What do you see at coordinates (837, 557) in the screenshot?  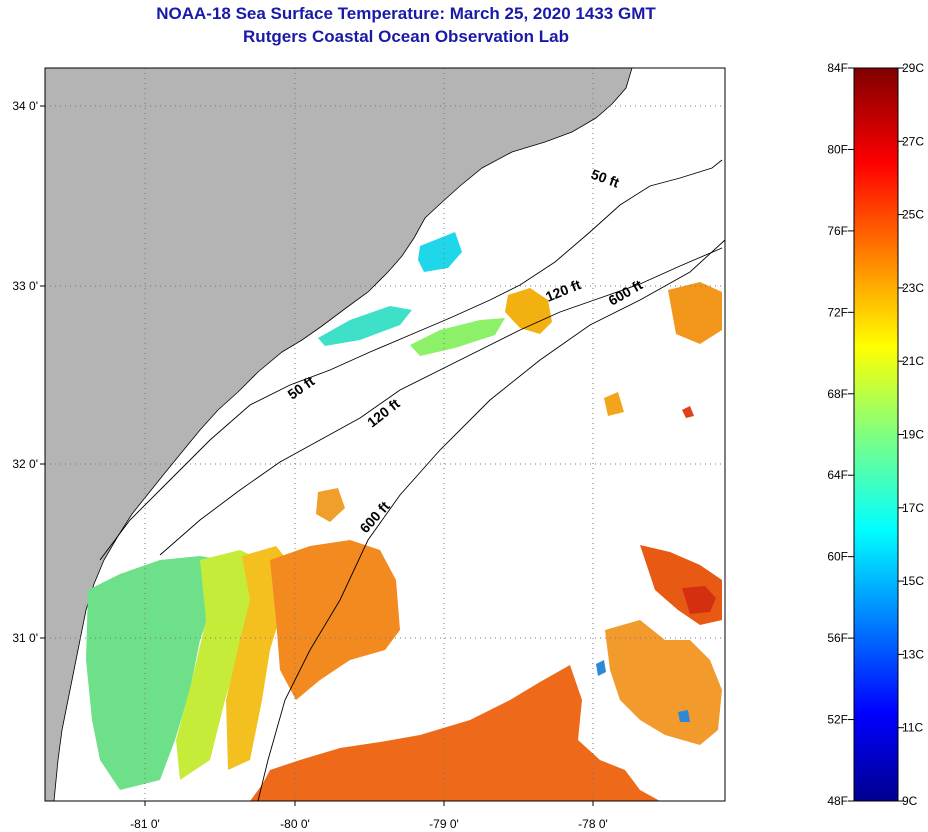 I see `colorbar-label-fahrenheit: 60F` at bounding box center [837, 557].